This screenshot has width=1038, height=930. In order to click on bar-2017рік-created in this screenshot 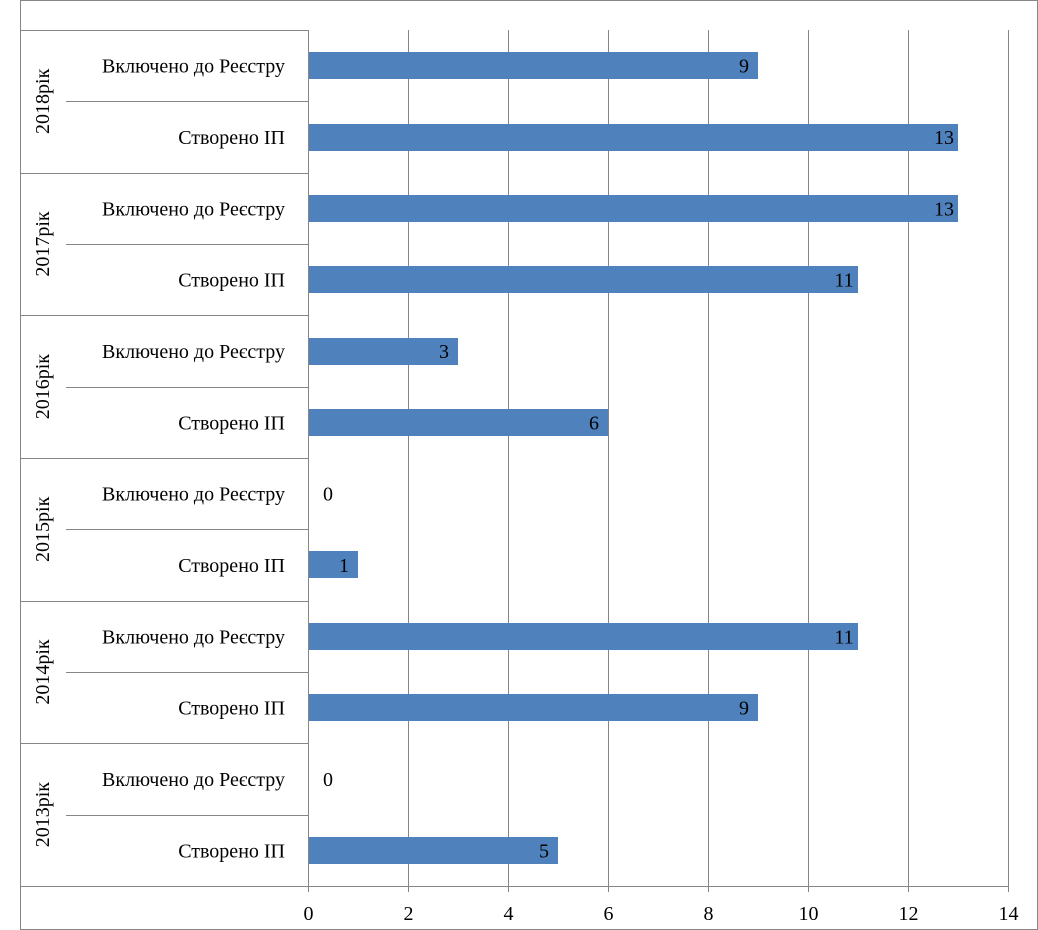, I will do `click(583, 279)`.